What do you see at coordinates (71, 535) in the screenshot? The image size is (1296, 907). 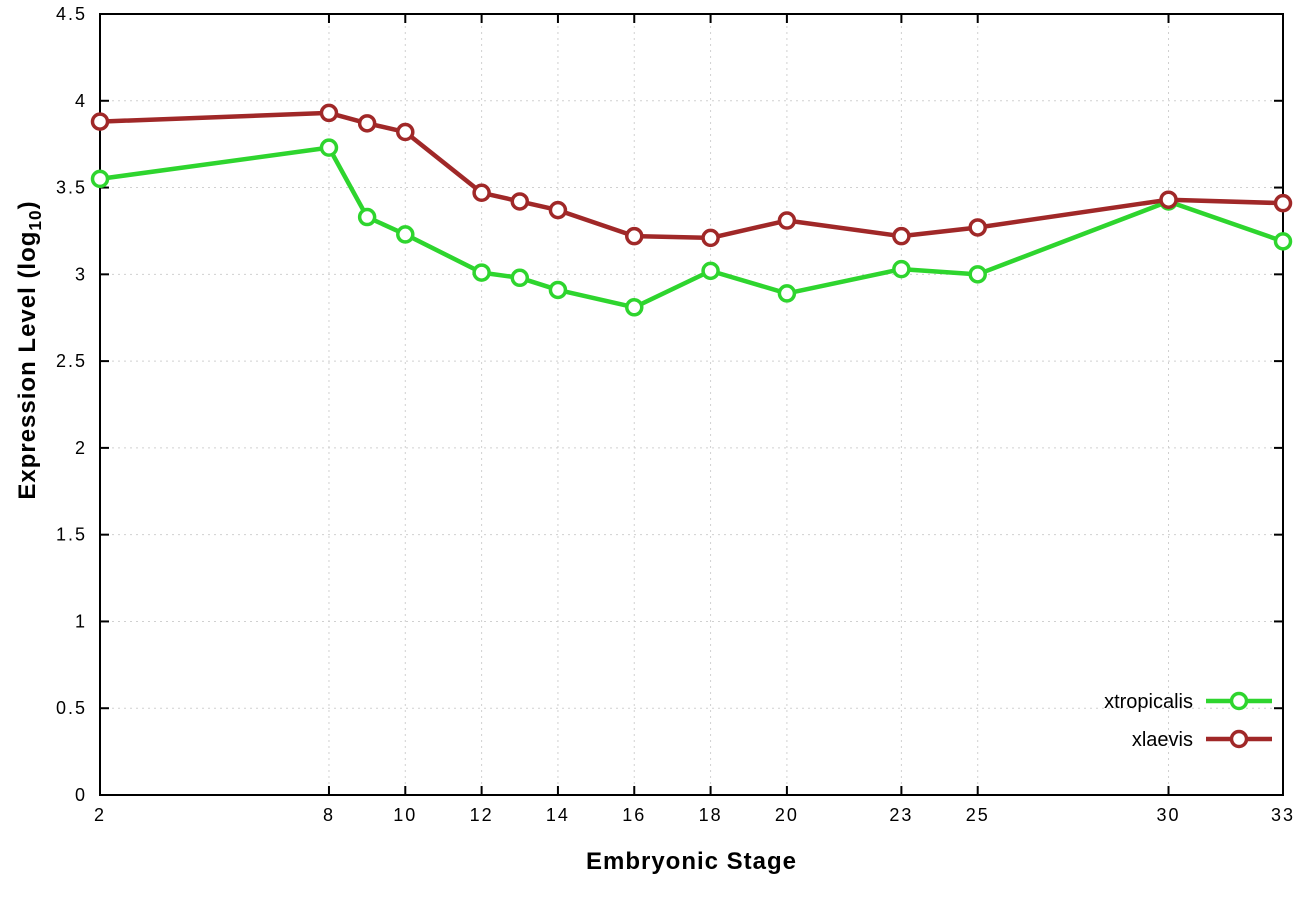 I see `y-tick-label: 1.5` at bounding box center [71, 535].